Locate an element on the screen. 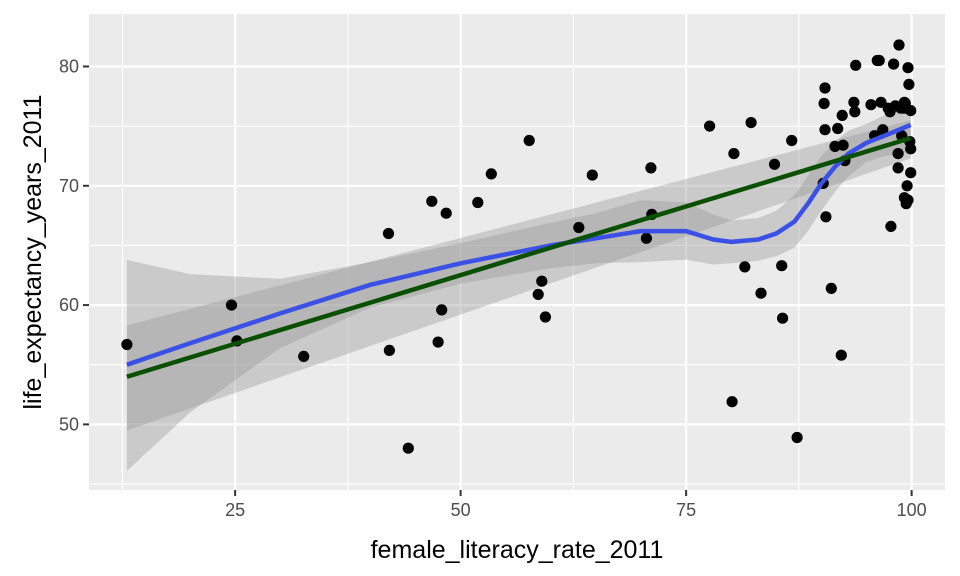  y-tick-label: 70 is located at coordinates (69, 186).